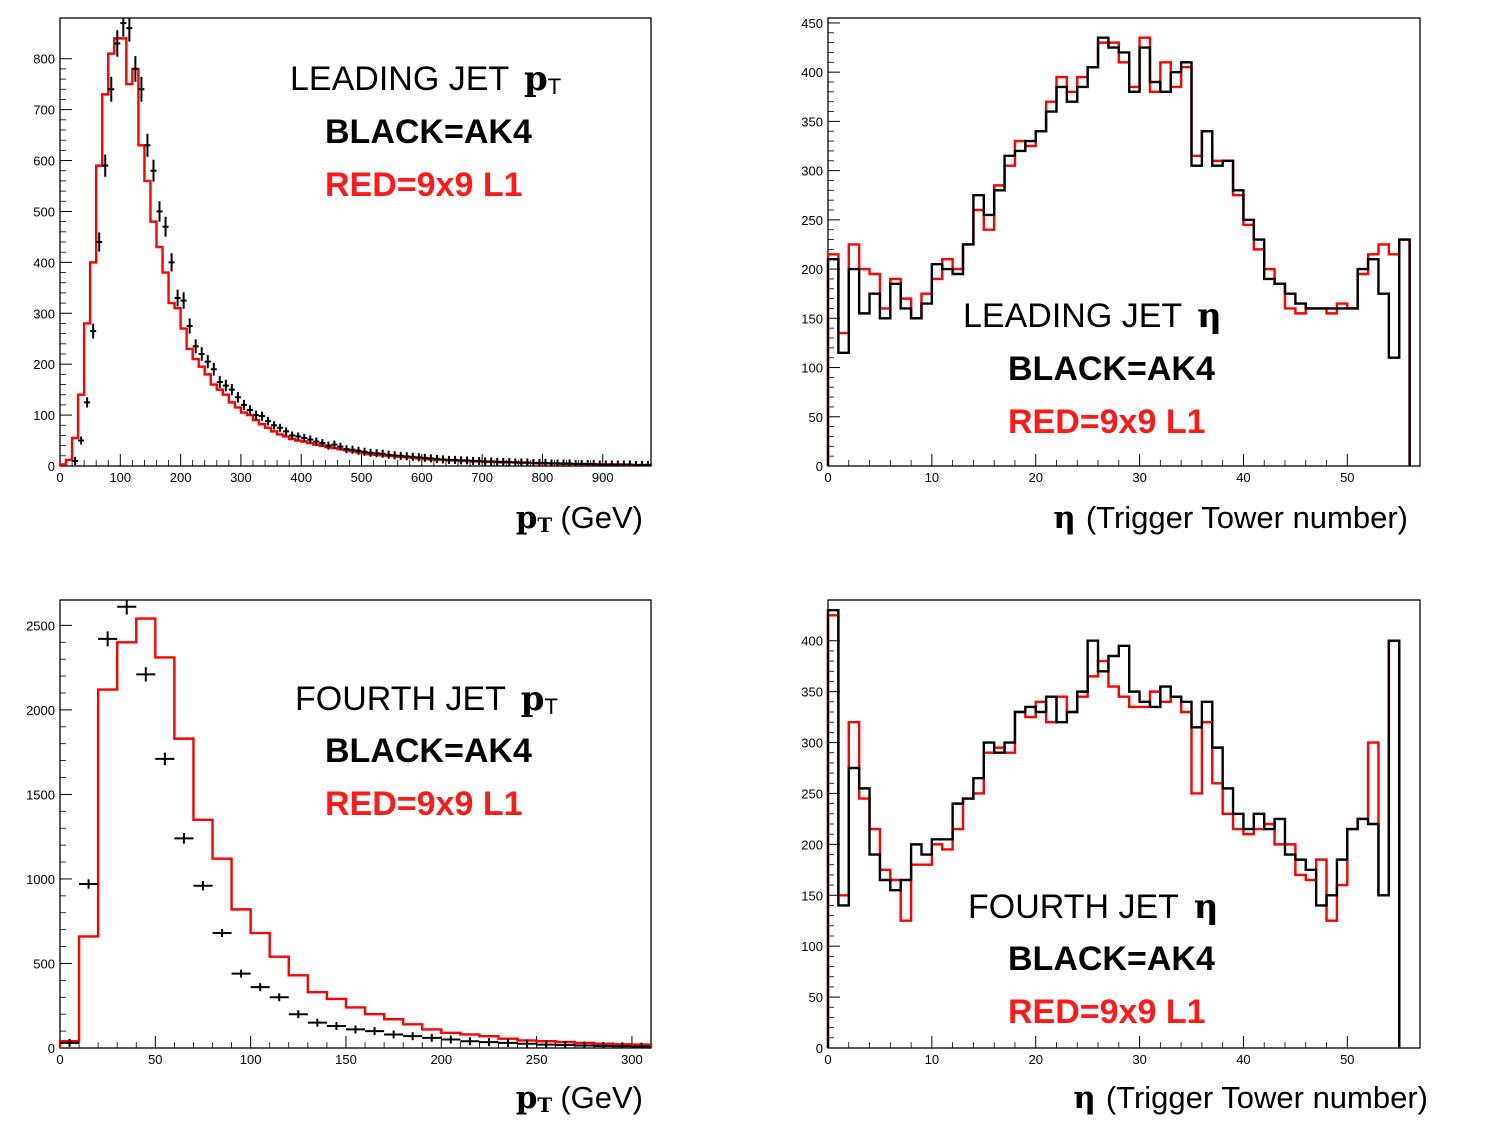  What do you see at coordinates (819, 1048) in the screenshot?
I see `y-tick-label: 0` at bounding box center [819, 1048].